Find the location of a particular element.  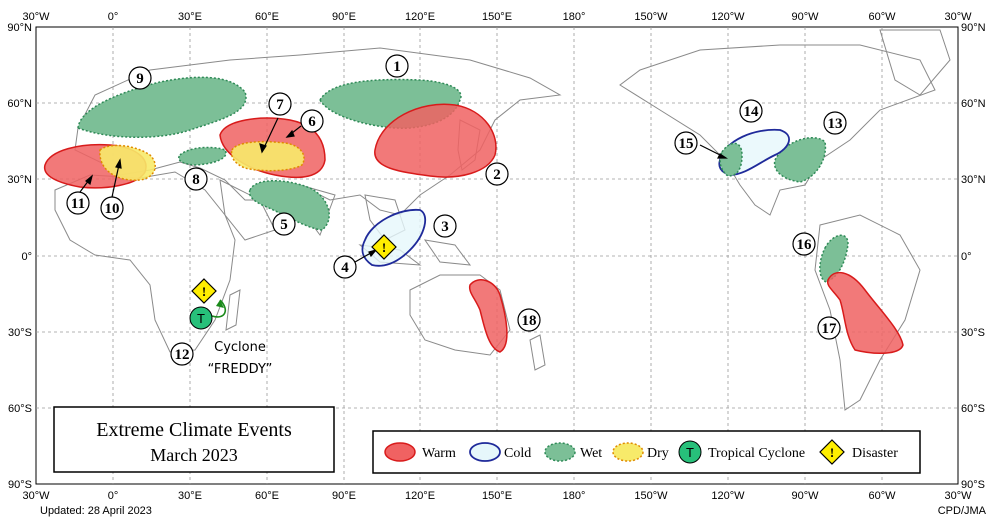

region-label-7: 7 is located at coordinates (280, 104).